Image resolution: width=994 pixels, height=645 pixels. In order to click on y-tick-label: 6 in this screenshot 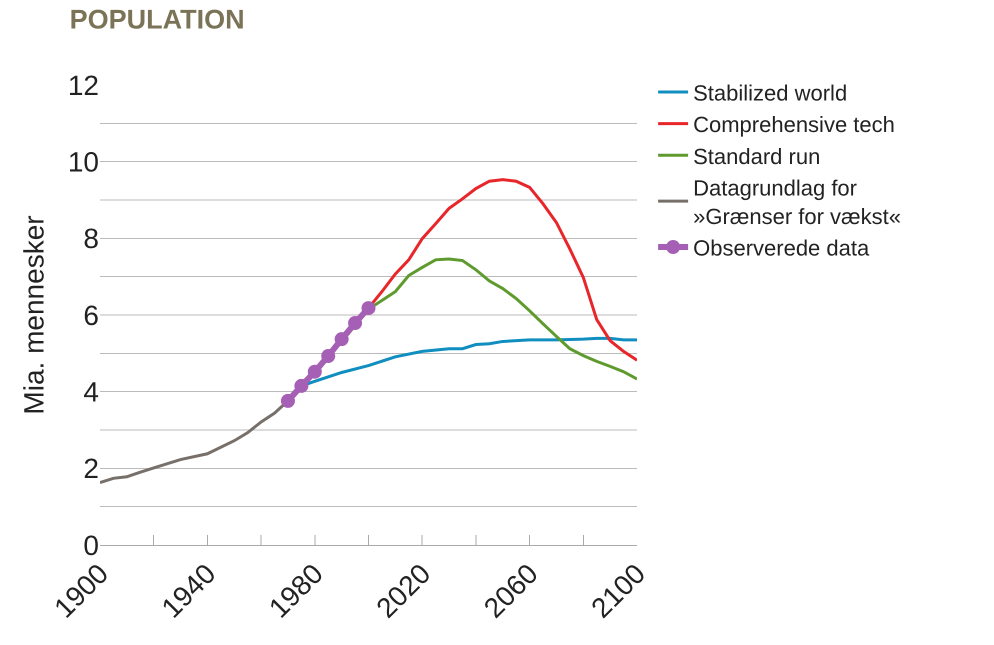, I will do `click(91, 315)`.